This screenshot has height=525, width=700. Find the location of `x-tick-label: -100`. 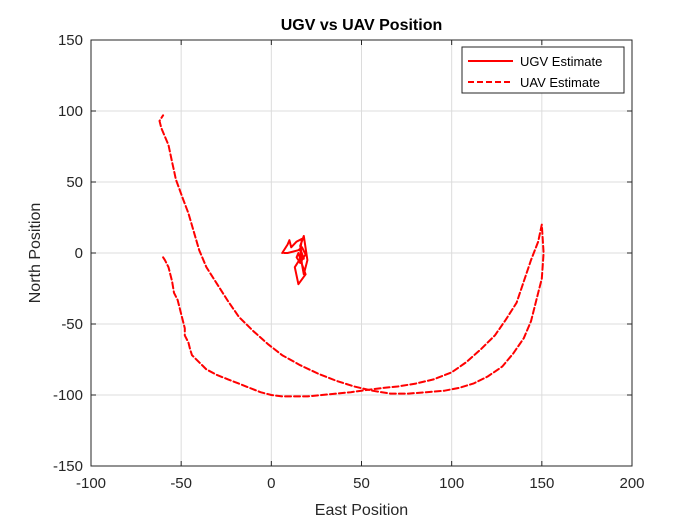

x-tick-label: -100 is located at coordinates (91, 483).